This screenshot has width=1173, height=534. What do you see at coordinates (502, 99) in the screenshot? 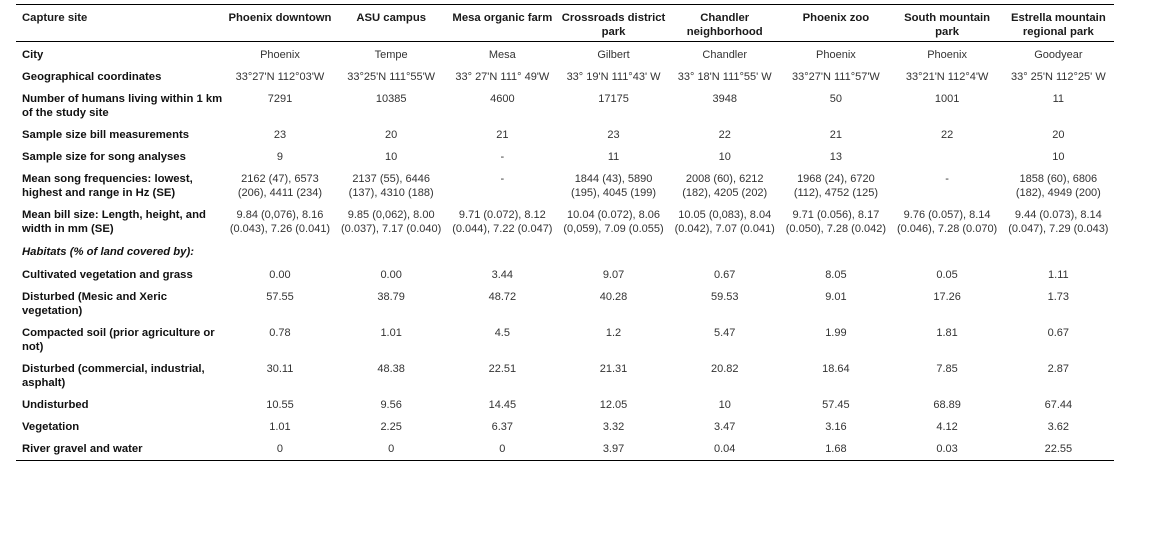
I see `table-cell: 4600` at bounding box center [502, 99].